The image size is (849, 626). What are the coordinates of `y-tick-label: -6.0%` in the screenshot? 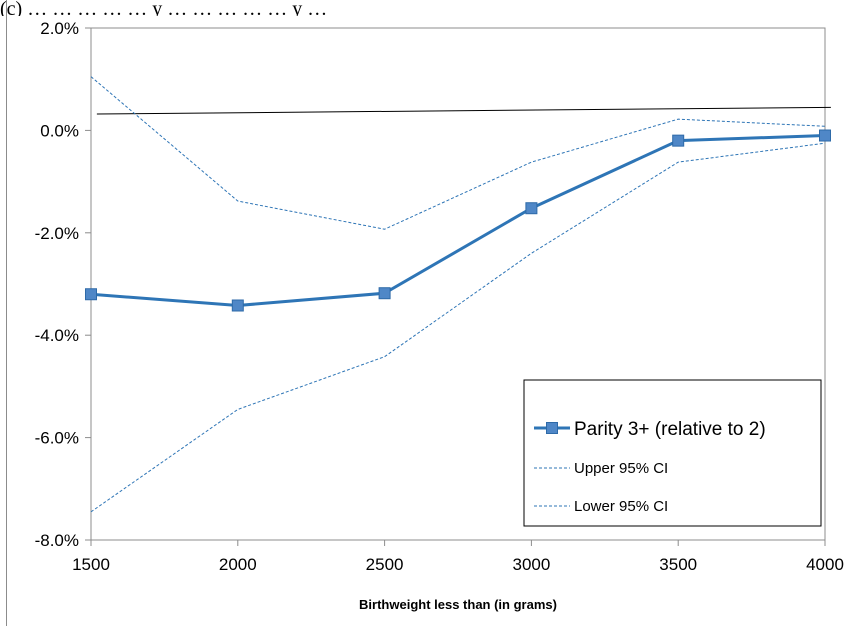 It's located at (57, 438).